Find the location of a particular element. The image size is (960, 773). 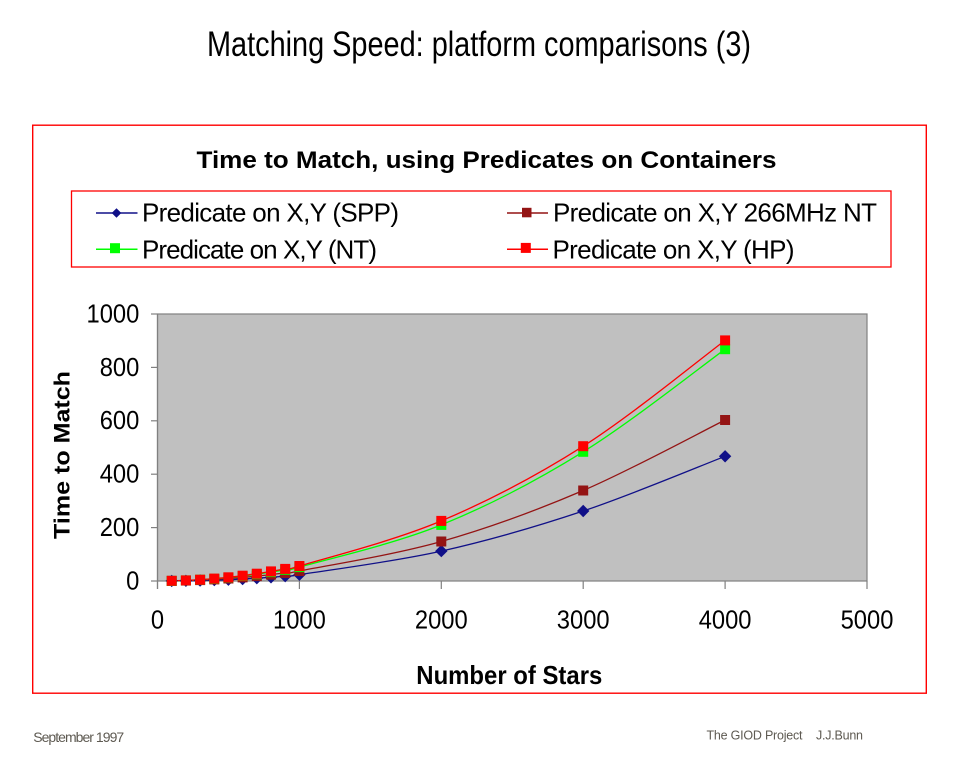

svg-text: 5000 is located at coordinates (867, 619).